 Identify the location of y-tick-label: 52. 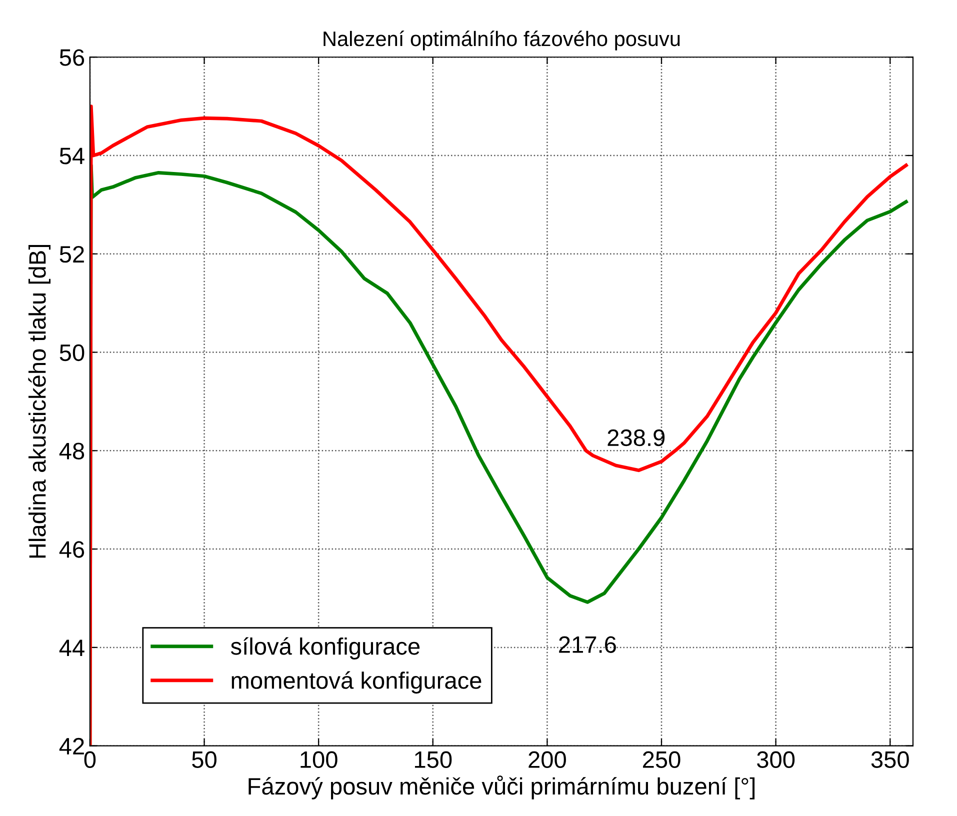
(72, 254).